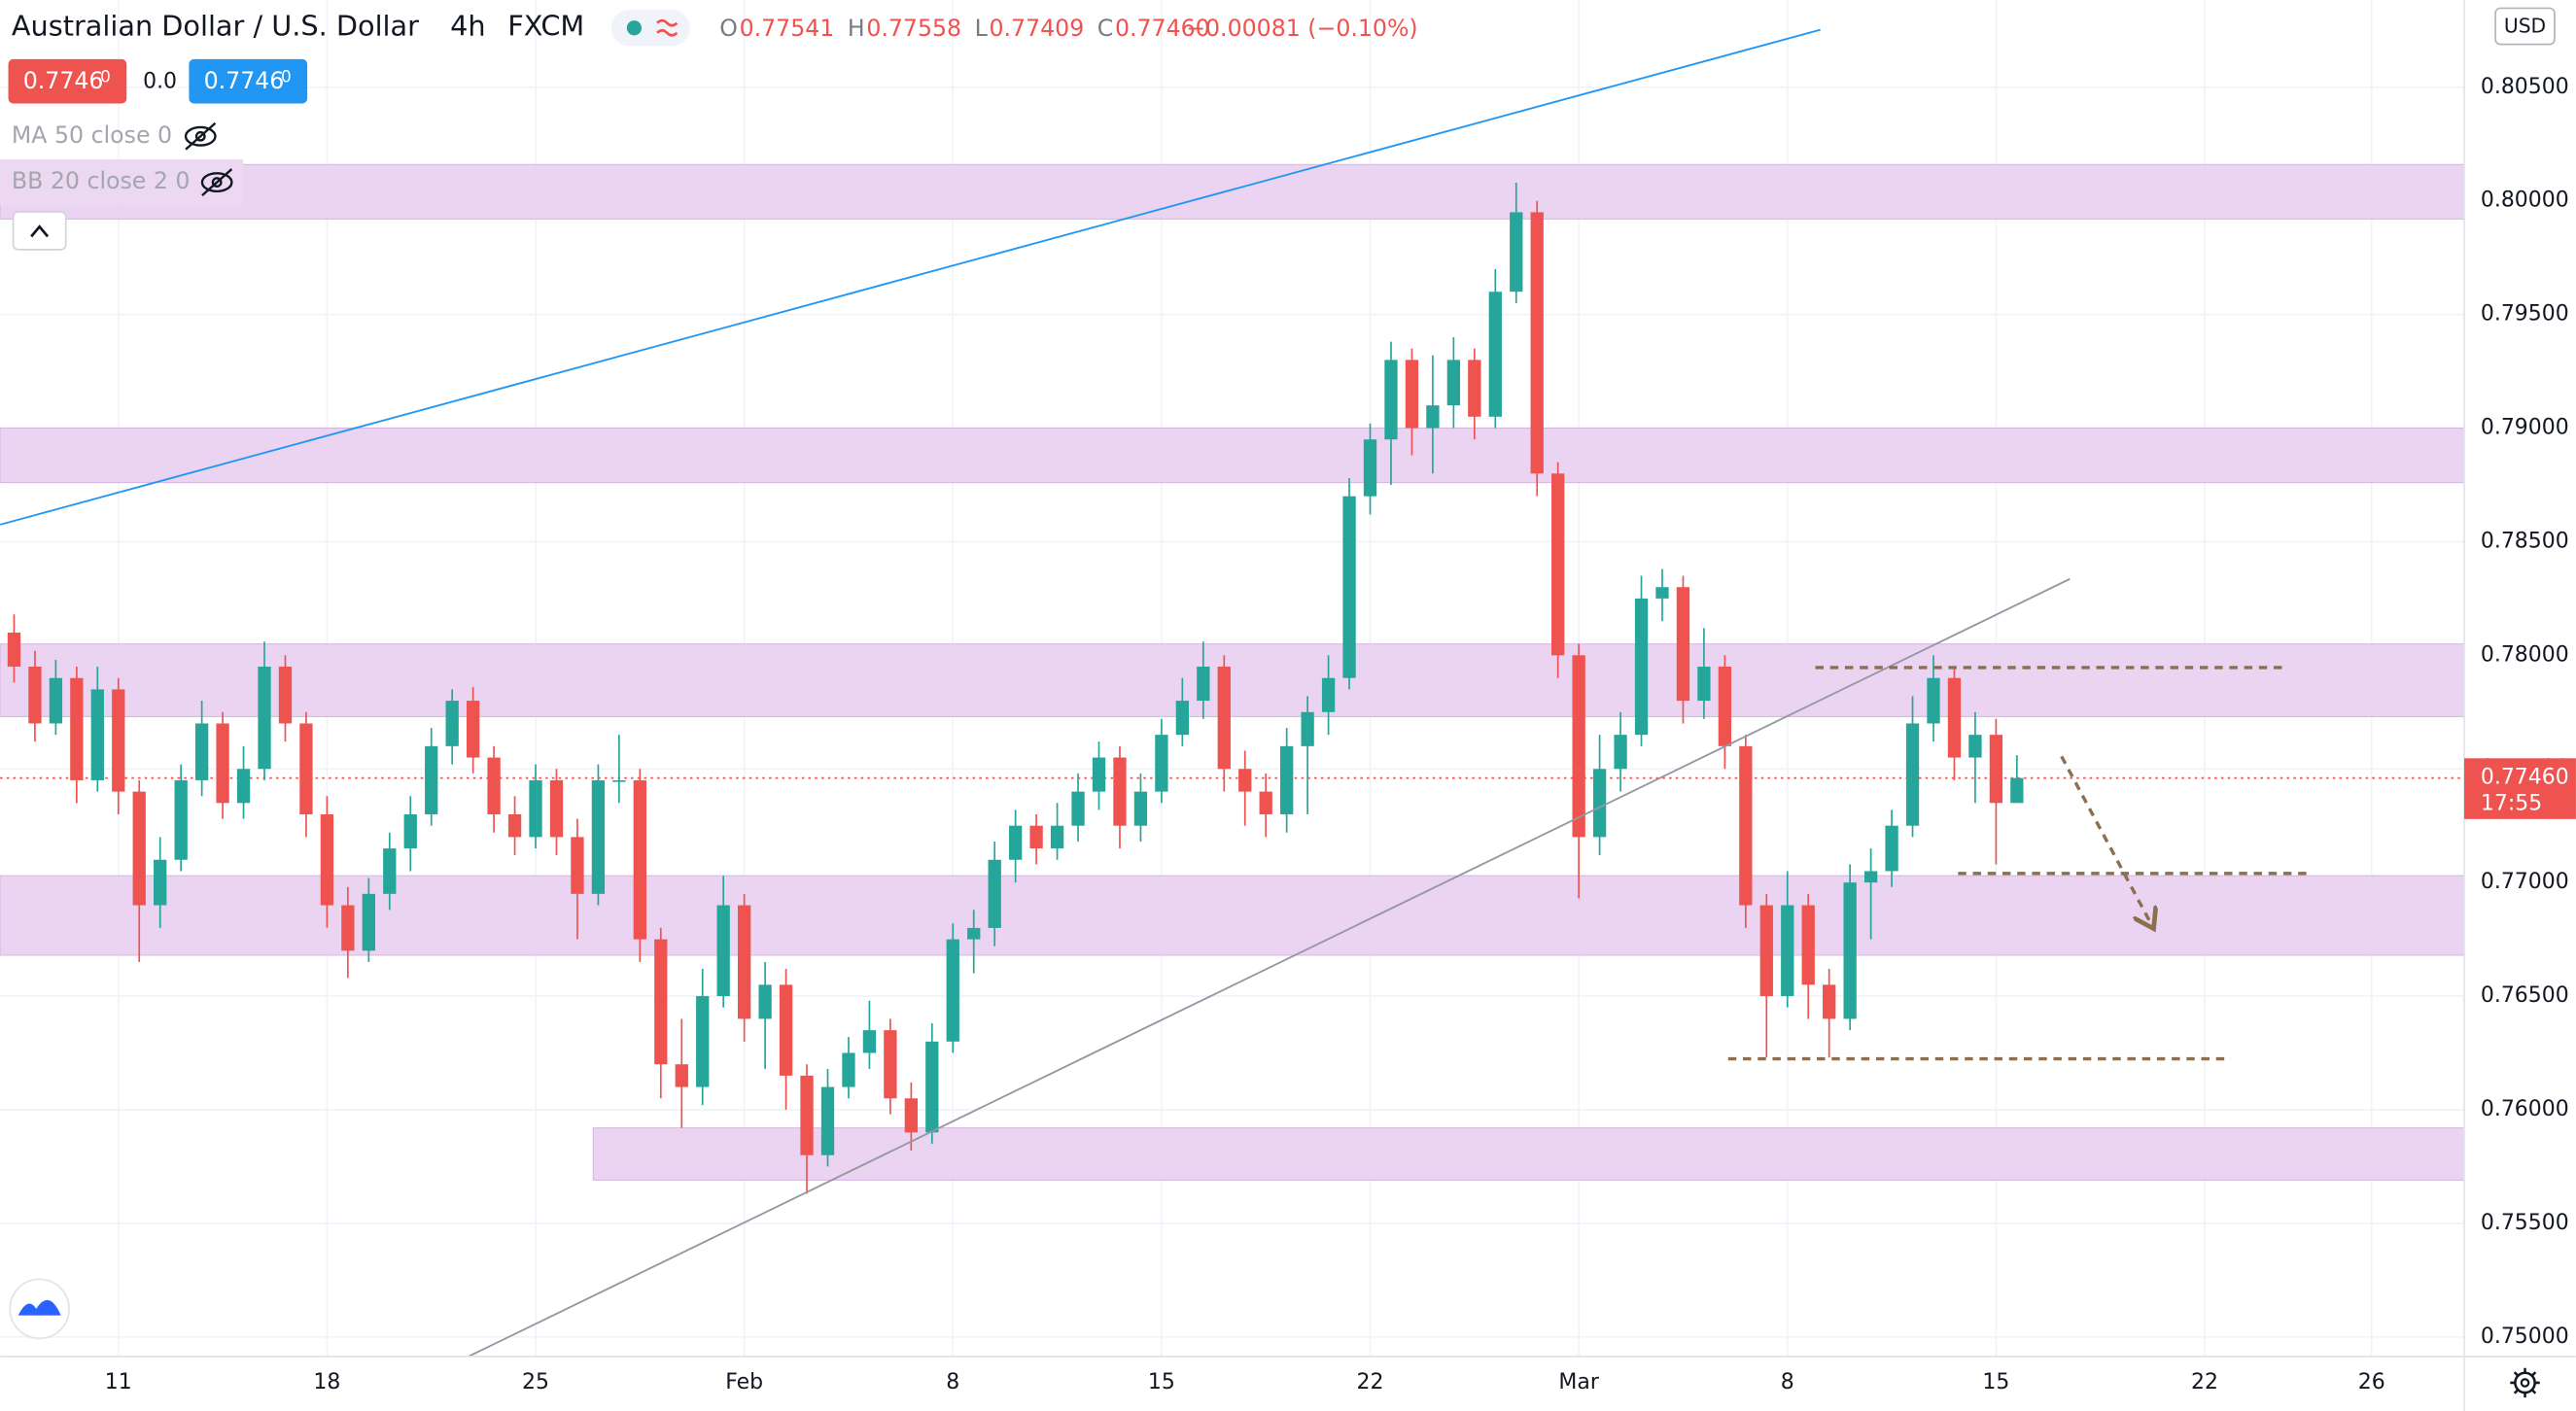  What do you see at coordinates (650, 29) in the screenshot?
I see `status-pill` at bounding box center [650, 29].